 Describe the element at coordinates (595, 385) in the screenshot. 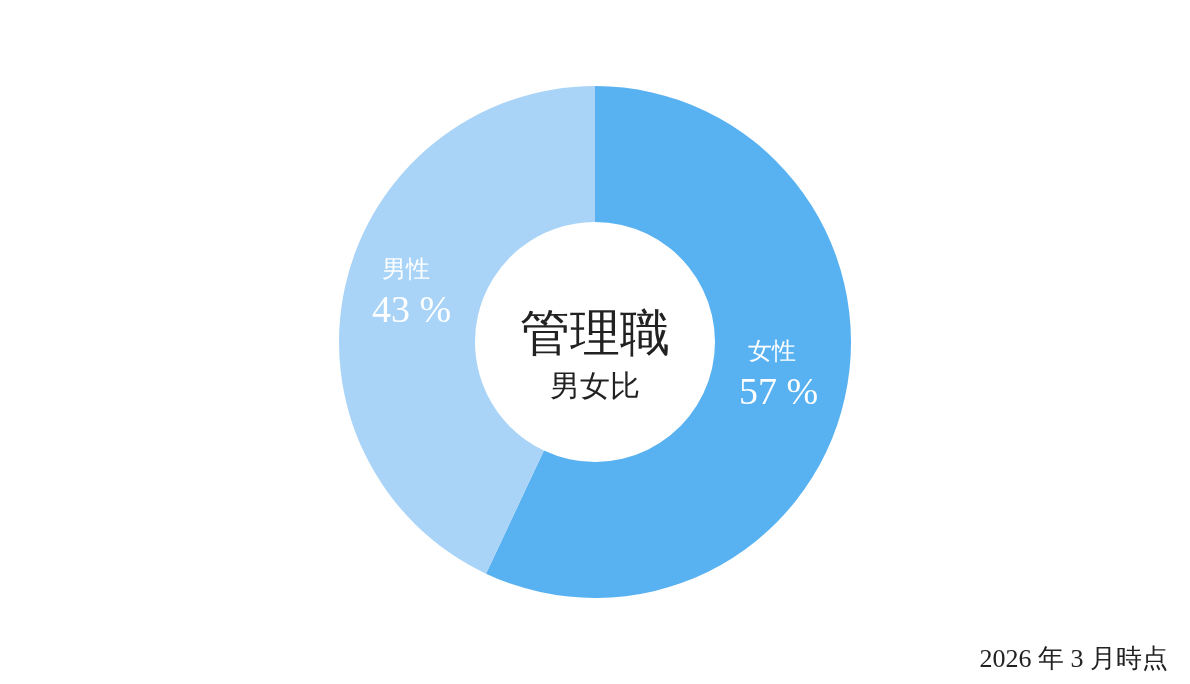

I see `subtitle: 男女比` at that location.